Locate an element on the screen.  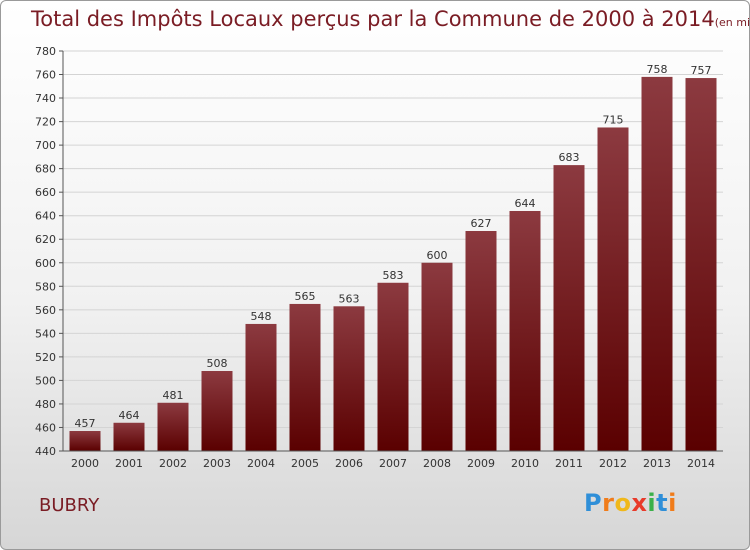
bar-value-label: 644 is located at coordinates (525, 203).